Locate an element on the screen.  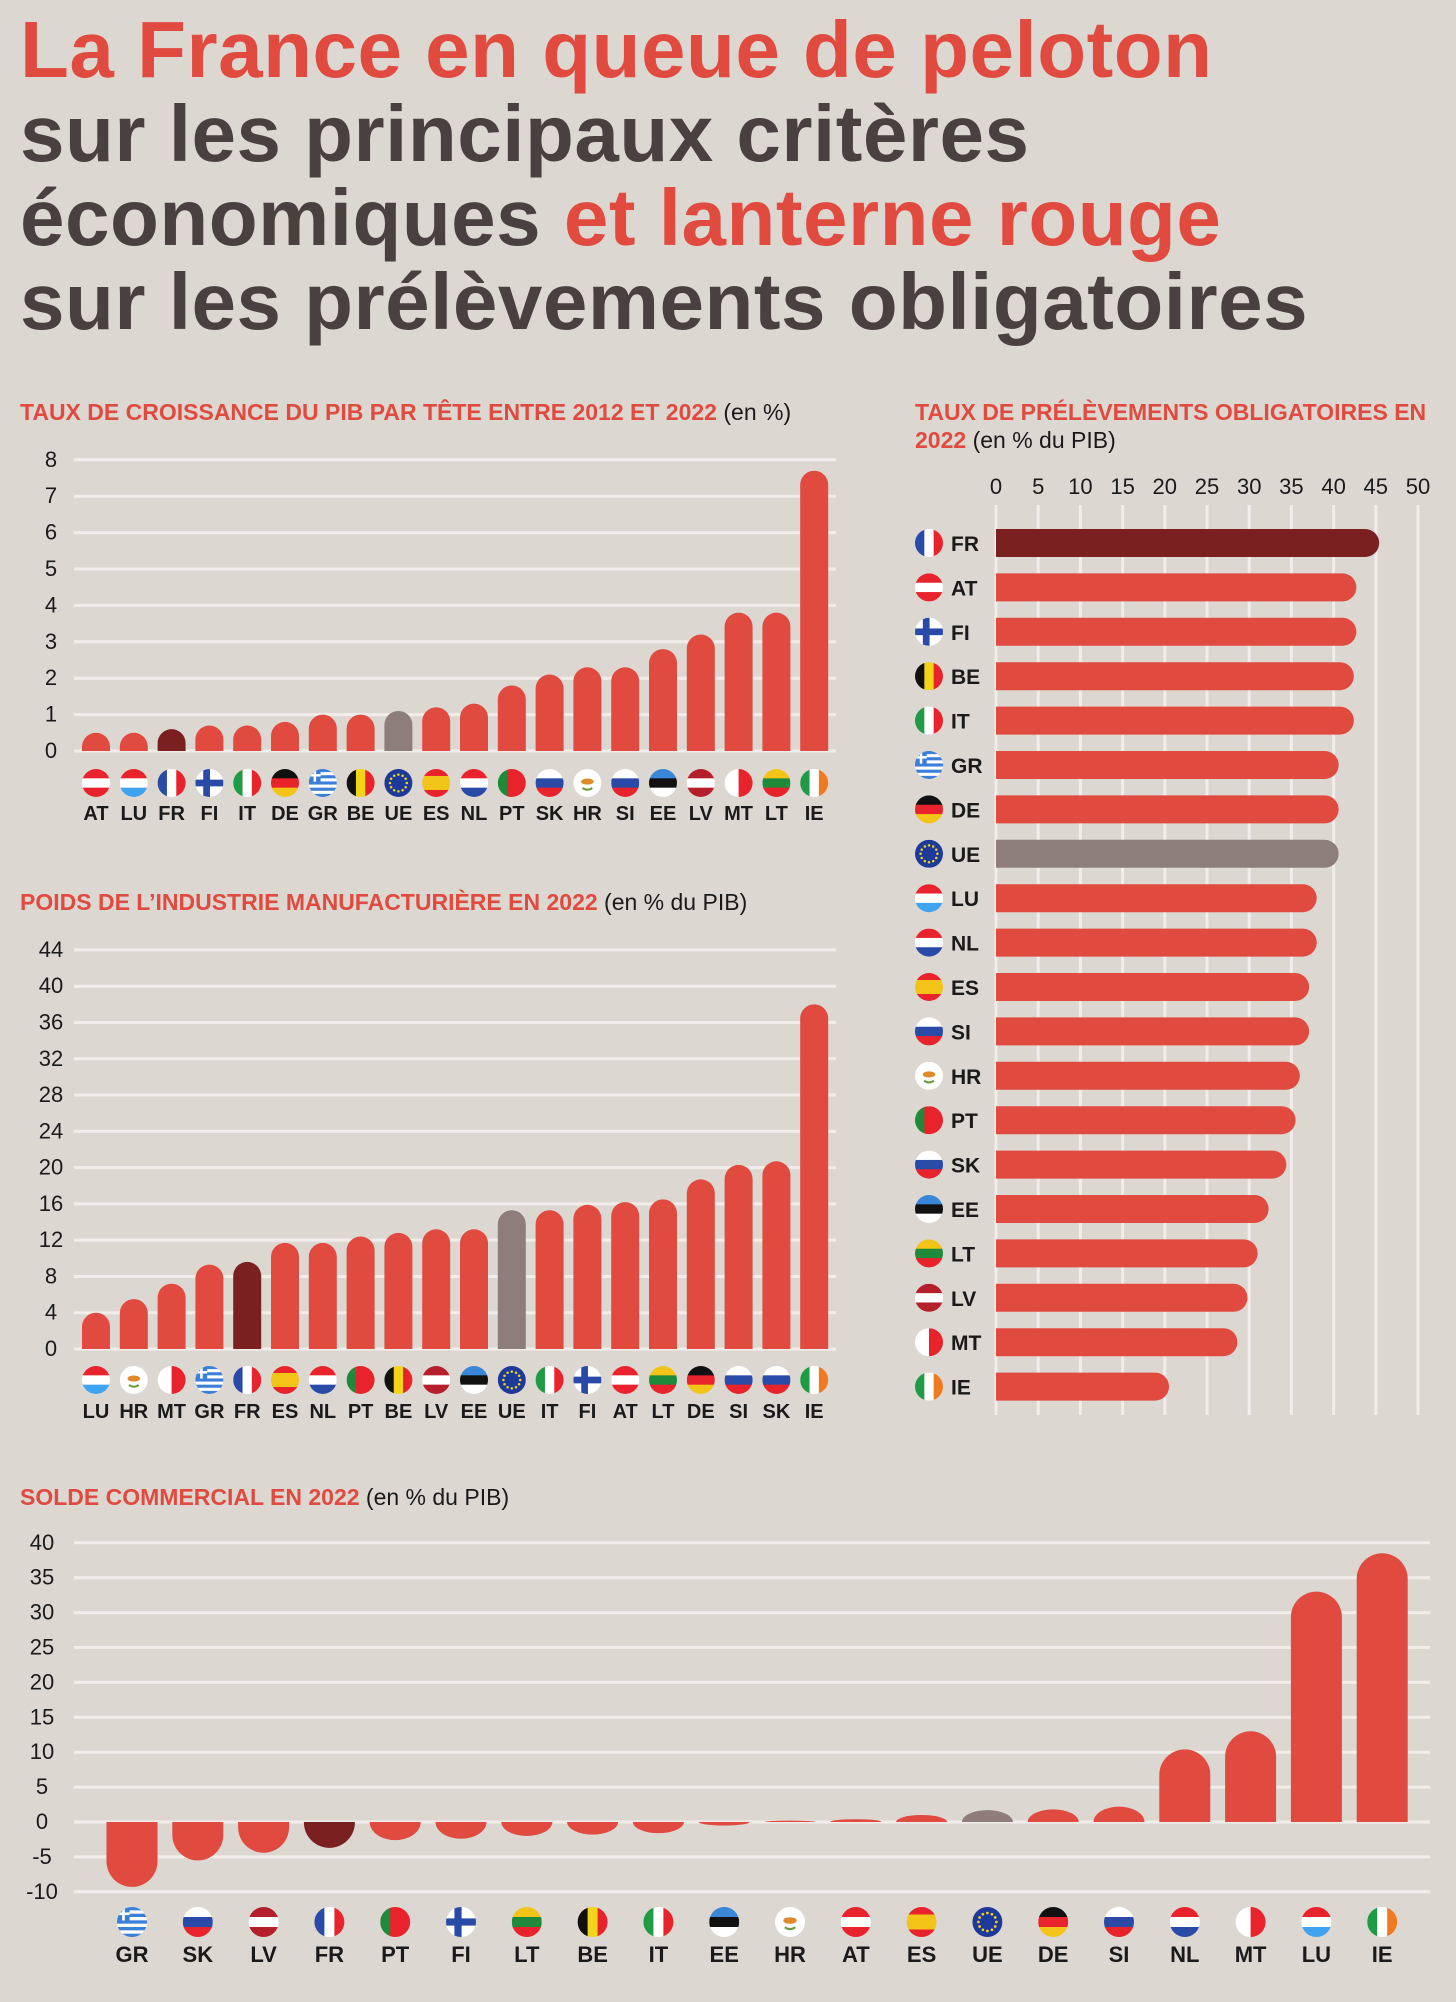
flag-sk-icon is located at coordinates (929, 1164).